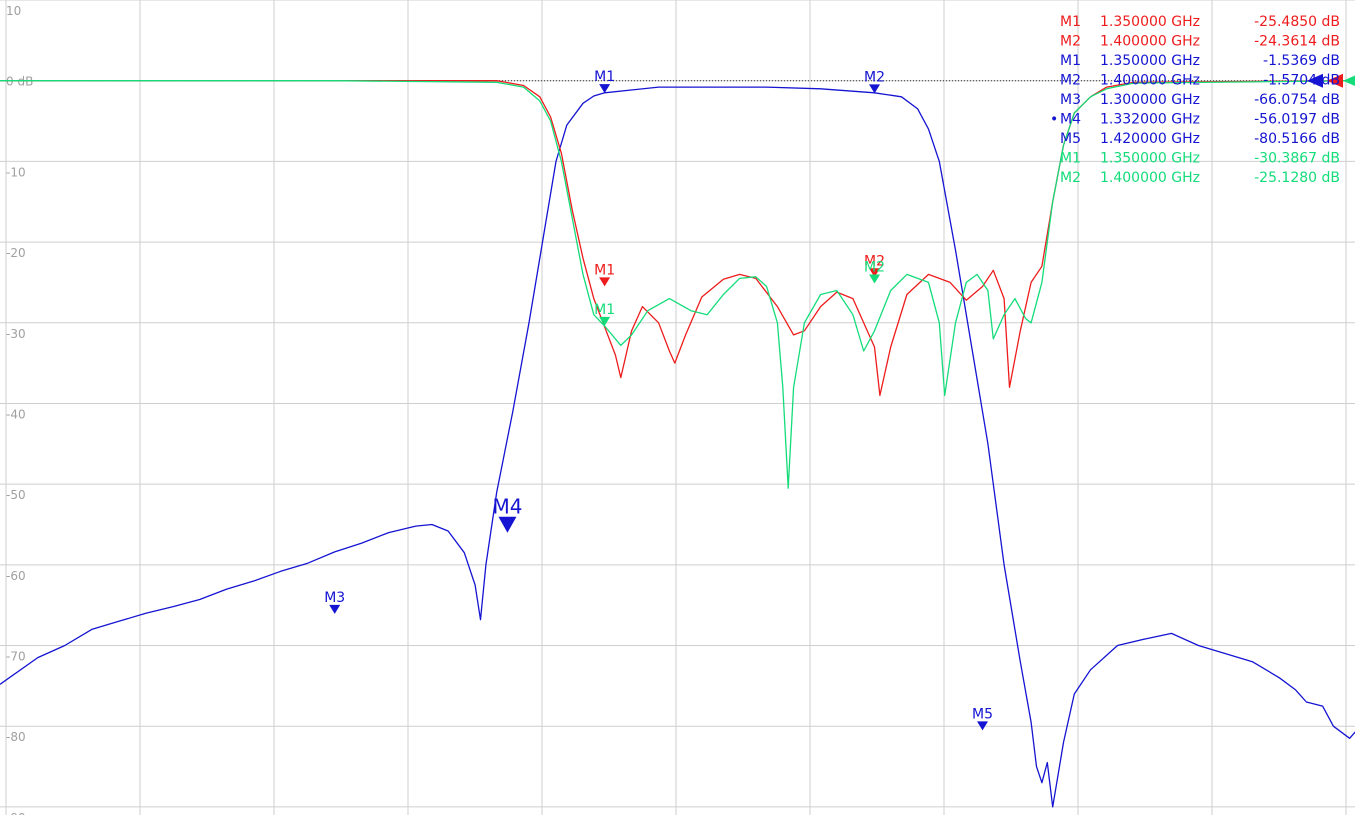  Describe the element at coordinates (874, 267) in the screenshot. I see `marker-label-m2-green: M2` at that location.